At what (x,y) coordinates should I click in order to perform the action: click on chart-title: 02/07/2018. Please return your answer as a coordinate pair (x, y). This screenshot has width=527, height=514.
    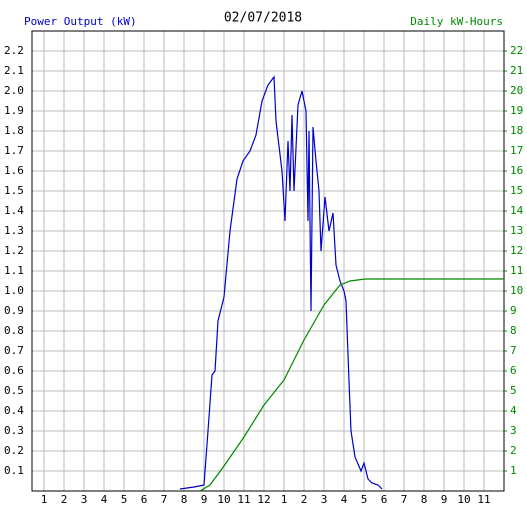
    Looking at the image, I should click on (263, 18).